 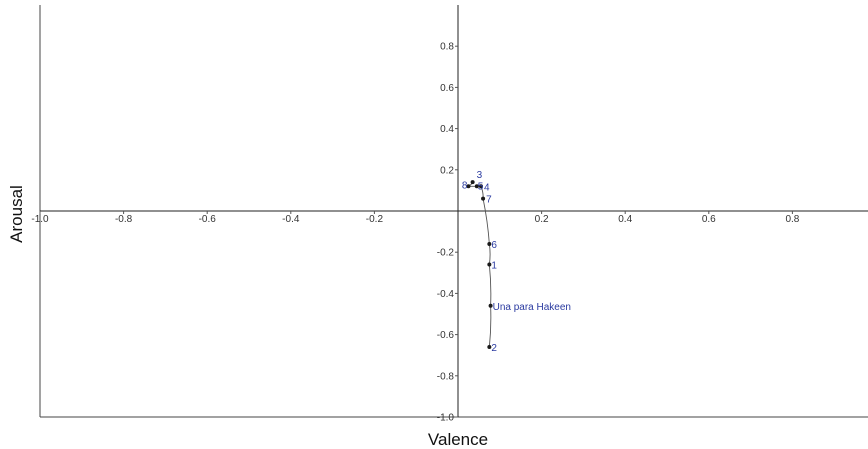 What do you see at coordinates (124, 219) in the screenshot?
I see `x-tick-label: -0.8` at bounding box center [124, 219].